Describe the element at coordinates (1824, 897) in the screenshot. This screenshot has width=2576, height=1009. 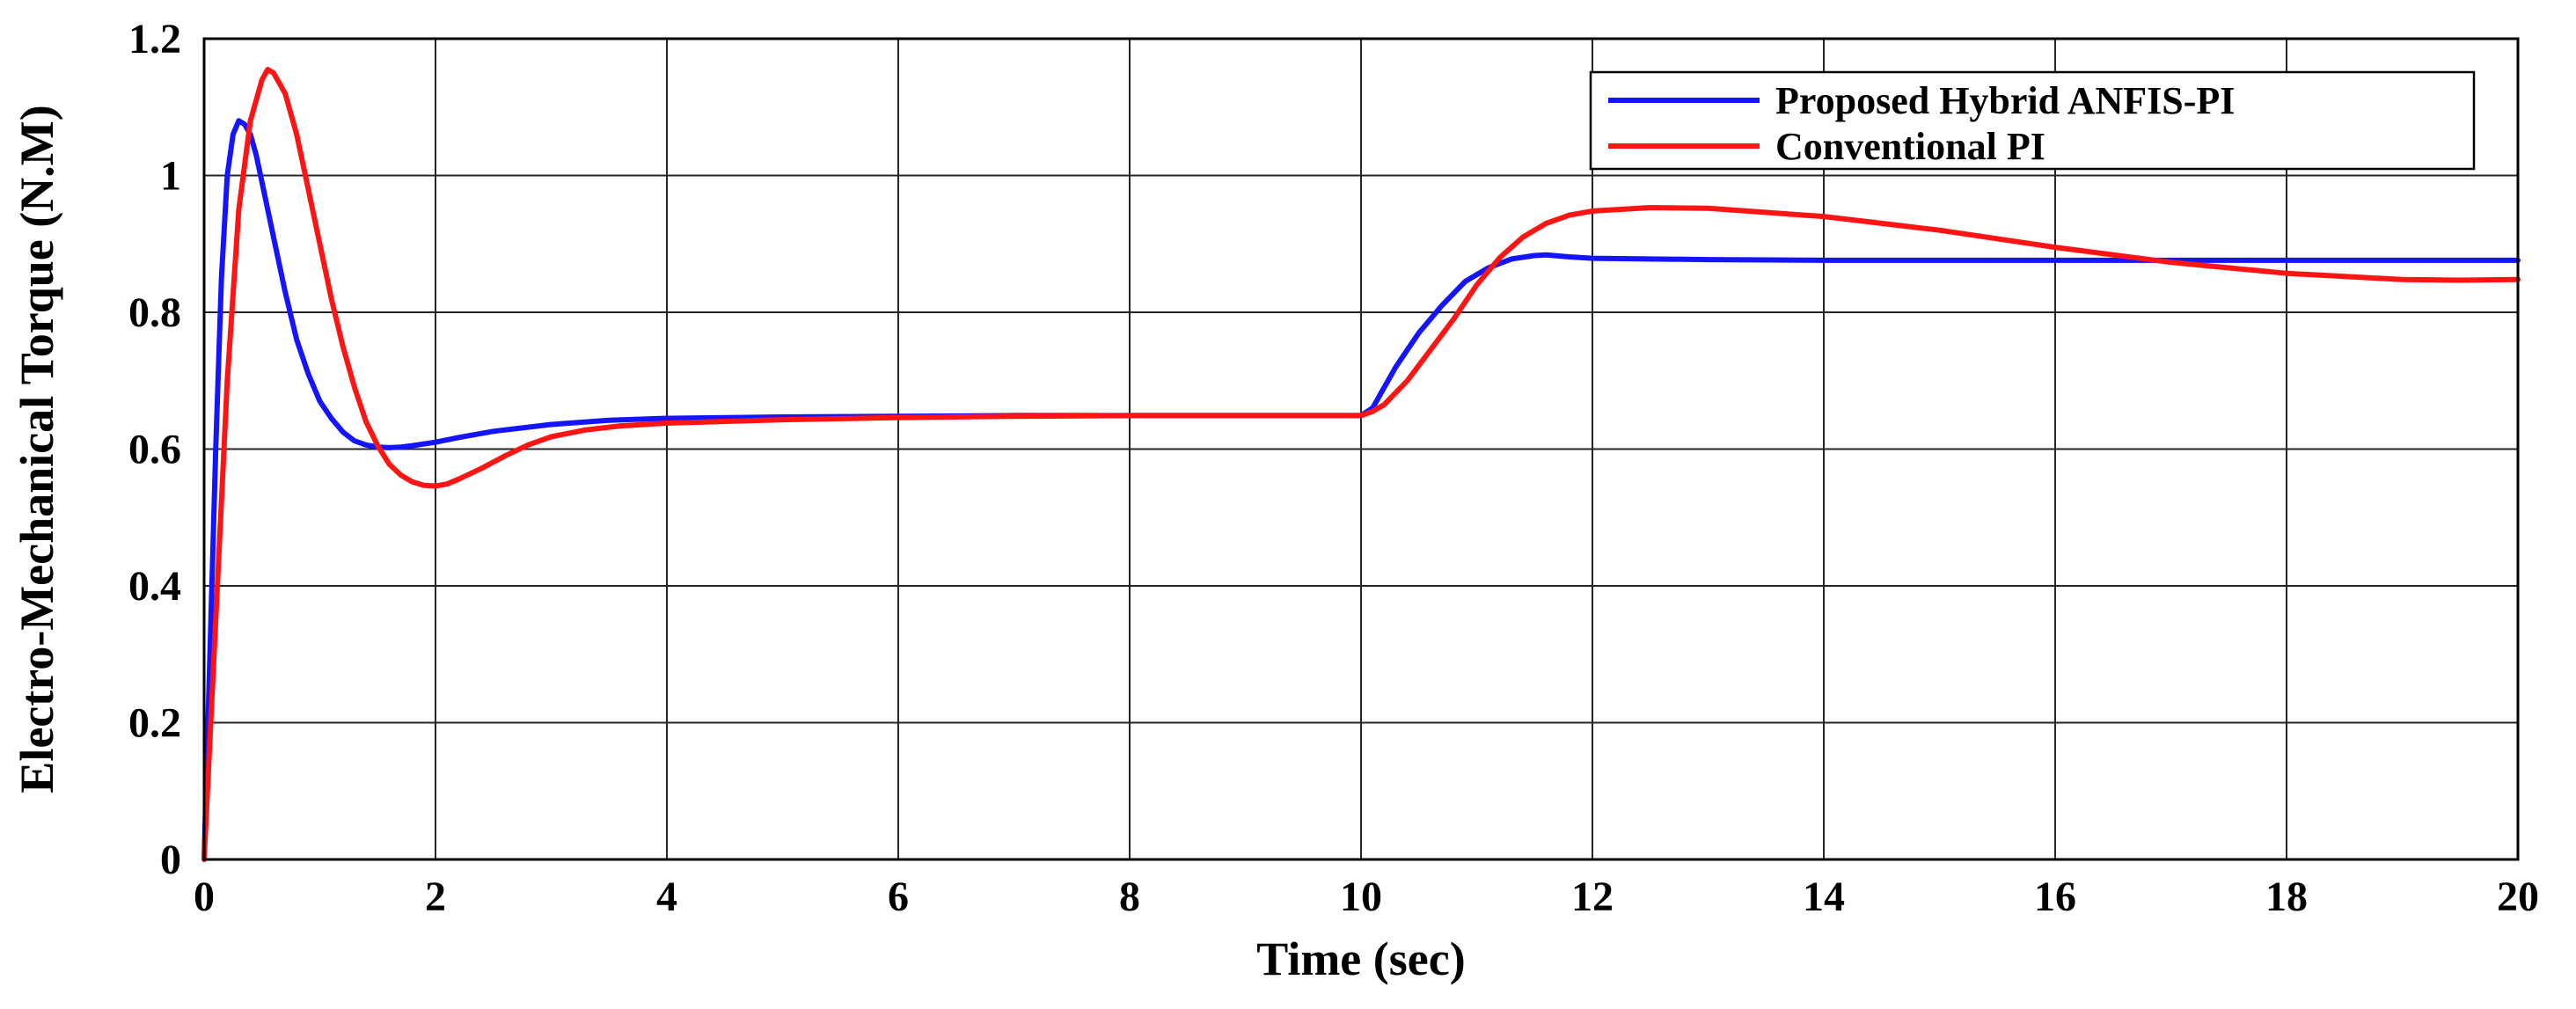
I see `x-tick-label: 14` at that location.